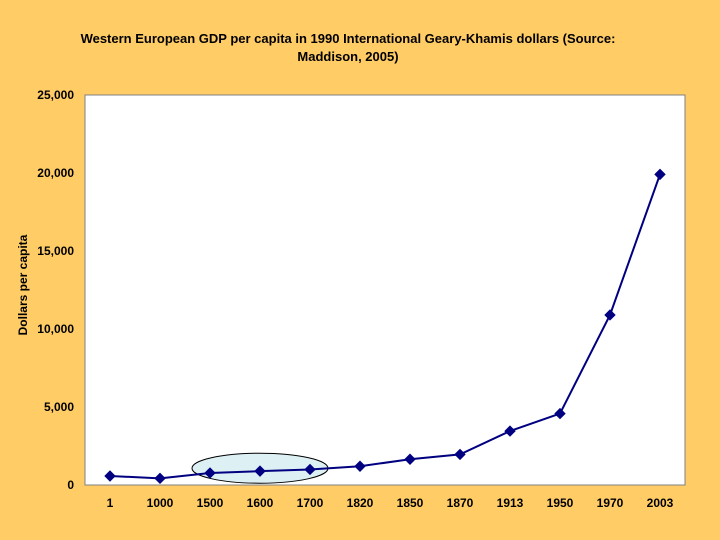  What do you see at coordinates (160, 503) in the screenshot?
I see `x-tick-label: 1000` at bounding box center [160, 503].